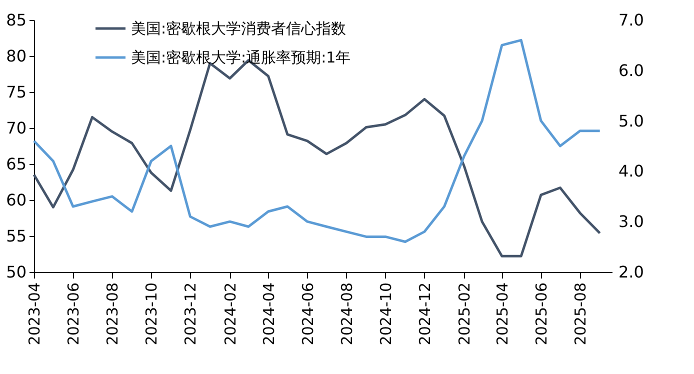 This screenshot has height=374, width=694. Describe the element at coordinates (631, 70) in the screenshot. I see `y2-tick-label: 6.0` at that location.